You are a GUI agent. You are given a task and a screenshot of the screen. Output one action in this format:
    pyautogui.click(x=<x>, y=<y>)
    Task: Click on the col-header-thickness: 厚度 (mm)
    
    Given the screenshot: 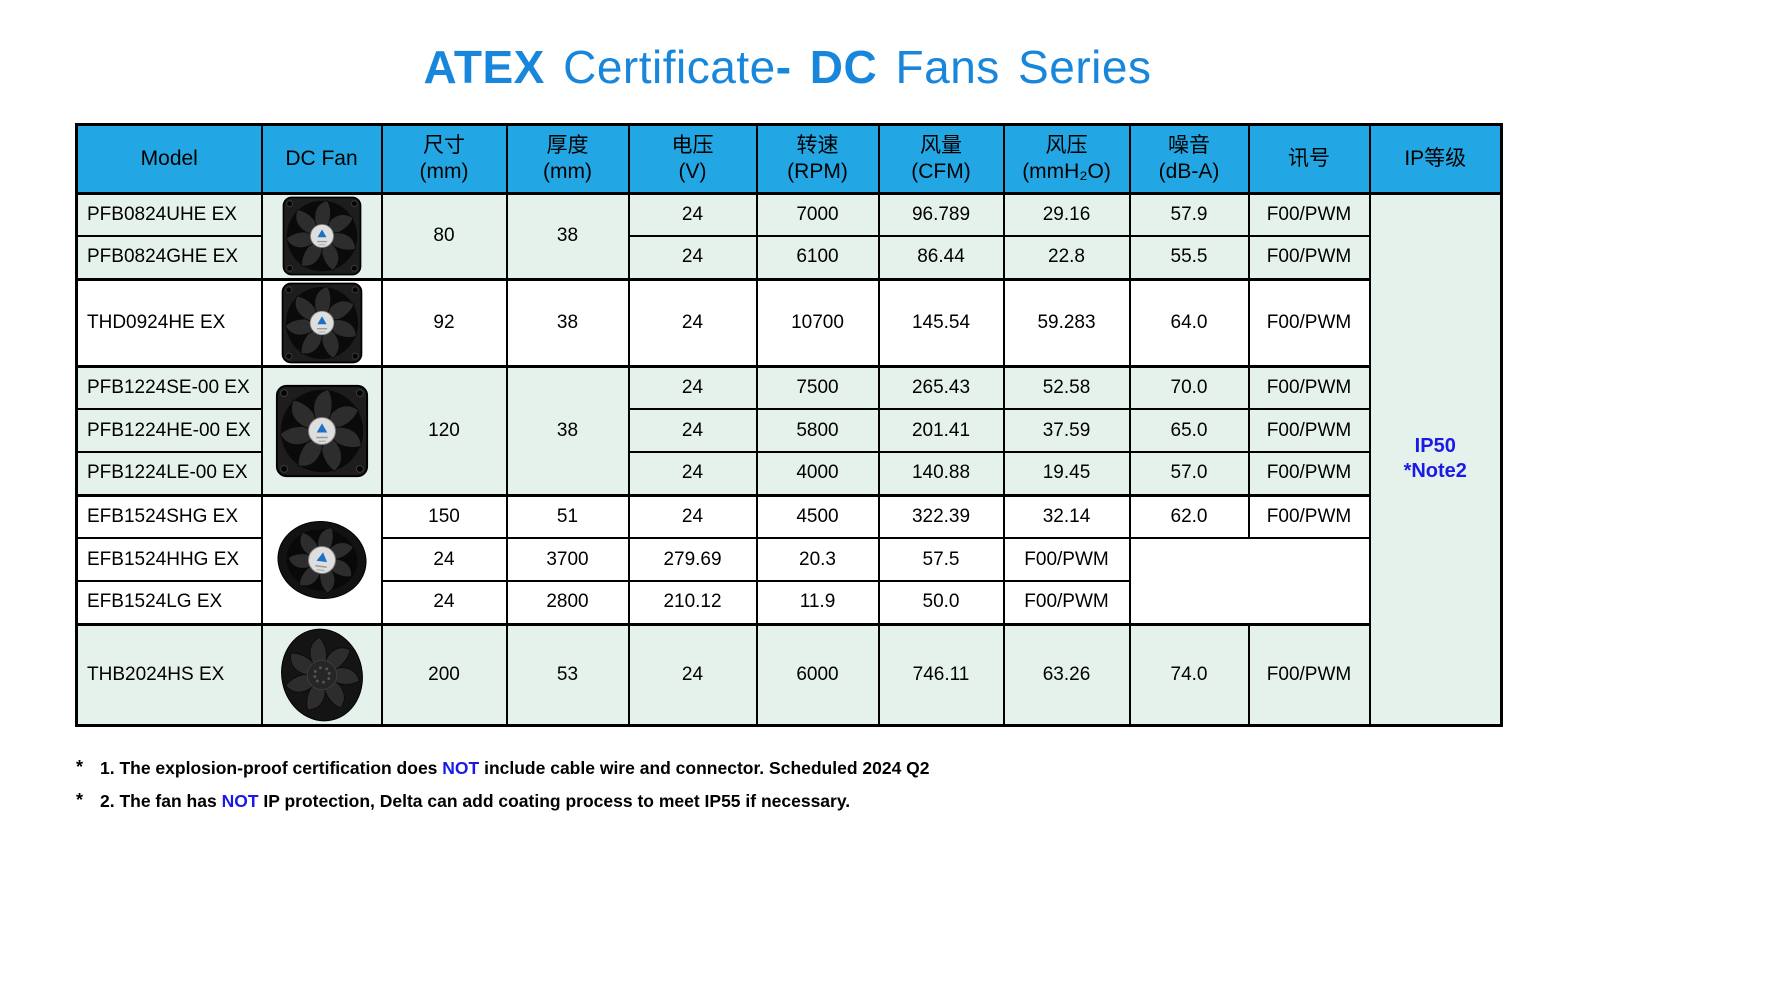 What is the action you would take?
    pyautogui.click(x=567, y=159)
    